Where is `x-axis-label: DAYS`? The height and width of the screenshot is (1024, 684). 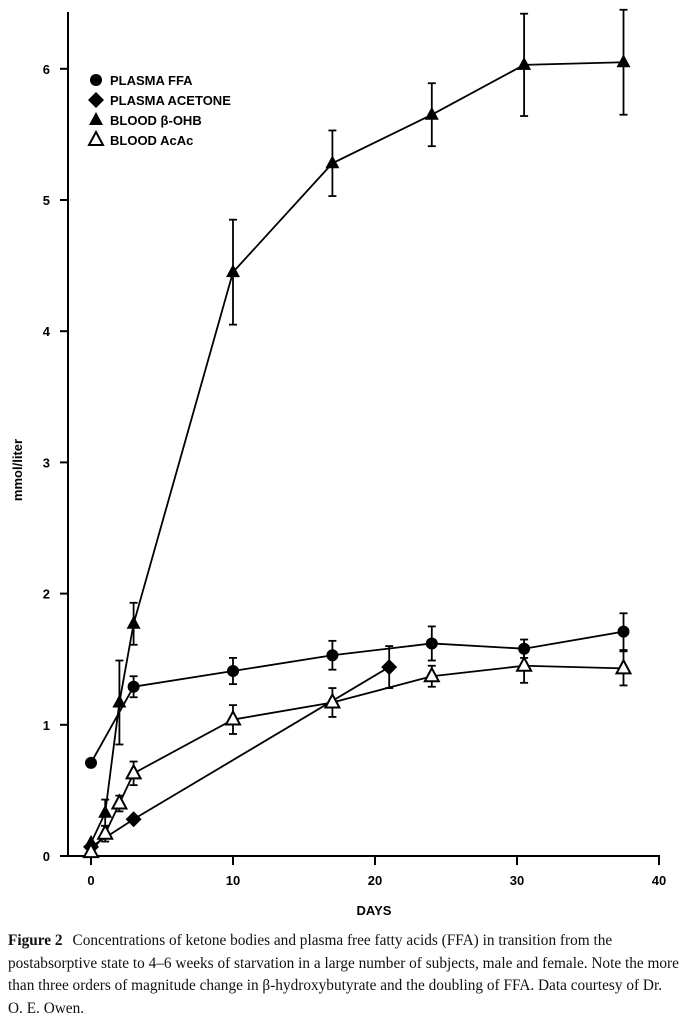 x-axis-label: DAYS is located at coordinates (374, 910).